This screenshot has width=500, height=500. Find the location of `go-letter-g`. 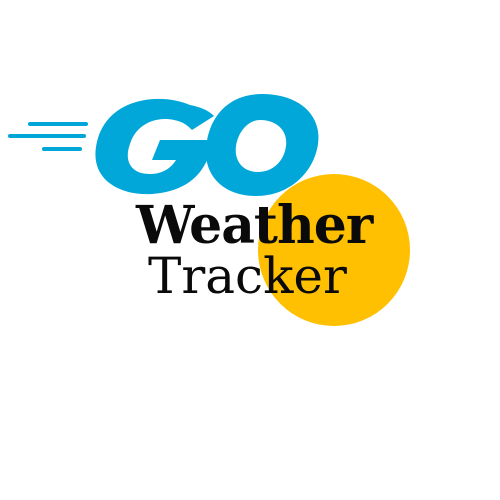

go-letter-g is located at coordinates (154, 146).